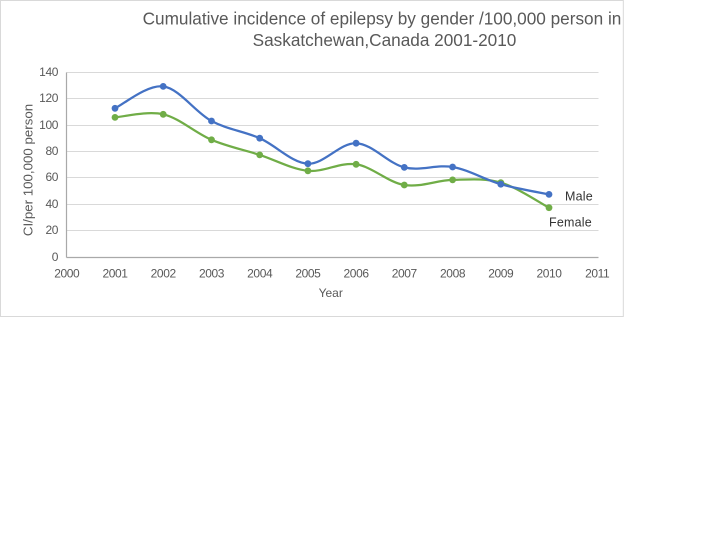 The width and height of the screenshot is (728, 535). I want to click on svg-text: 2008, so click(453, 274).